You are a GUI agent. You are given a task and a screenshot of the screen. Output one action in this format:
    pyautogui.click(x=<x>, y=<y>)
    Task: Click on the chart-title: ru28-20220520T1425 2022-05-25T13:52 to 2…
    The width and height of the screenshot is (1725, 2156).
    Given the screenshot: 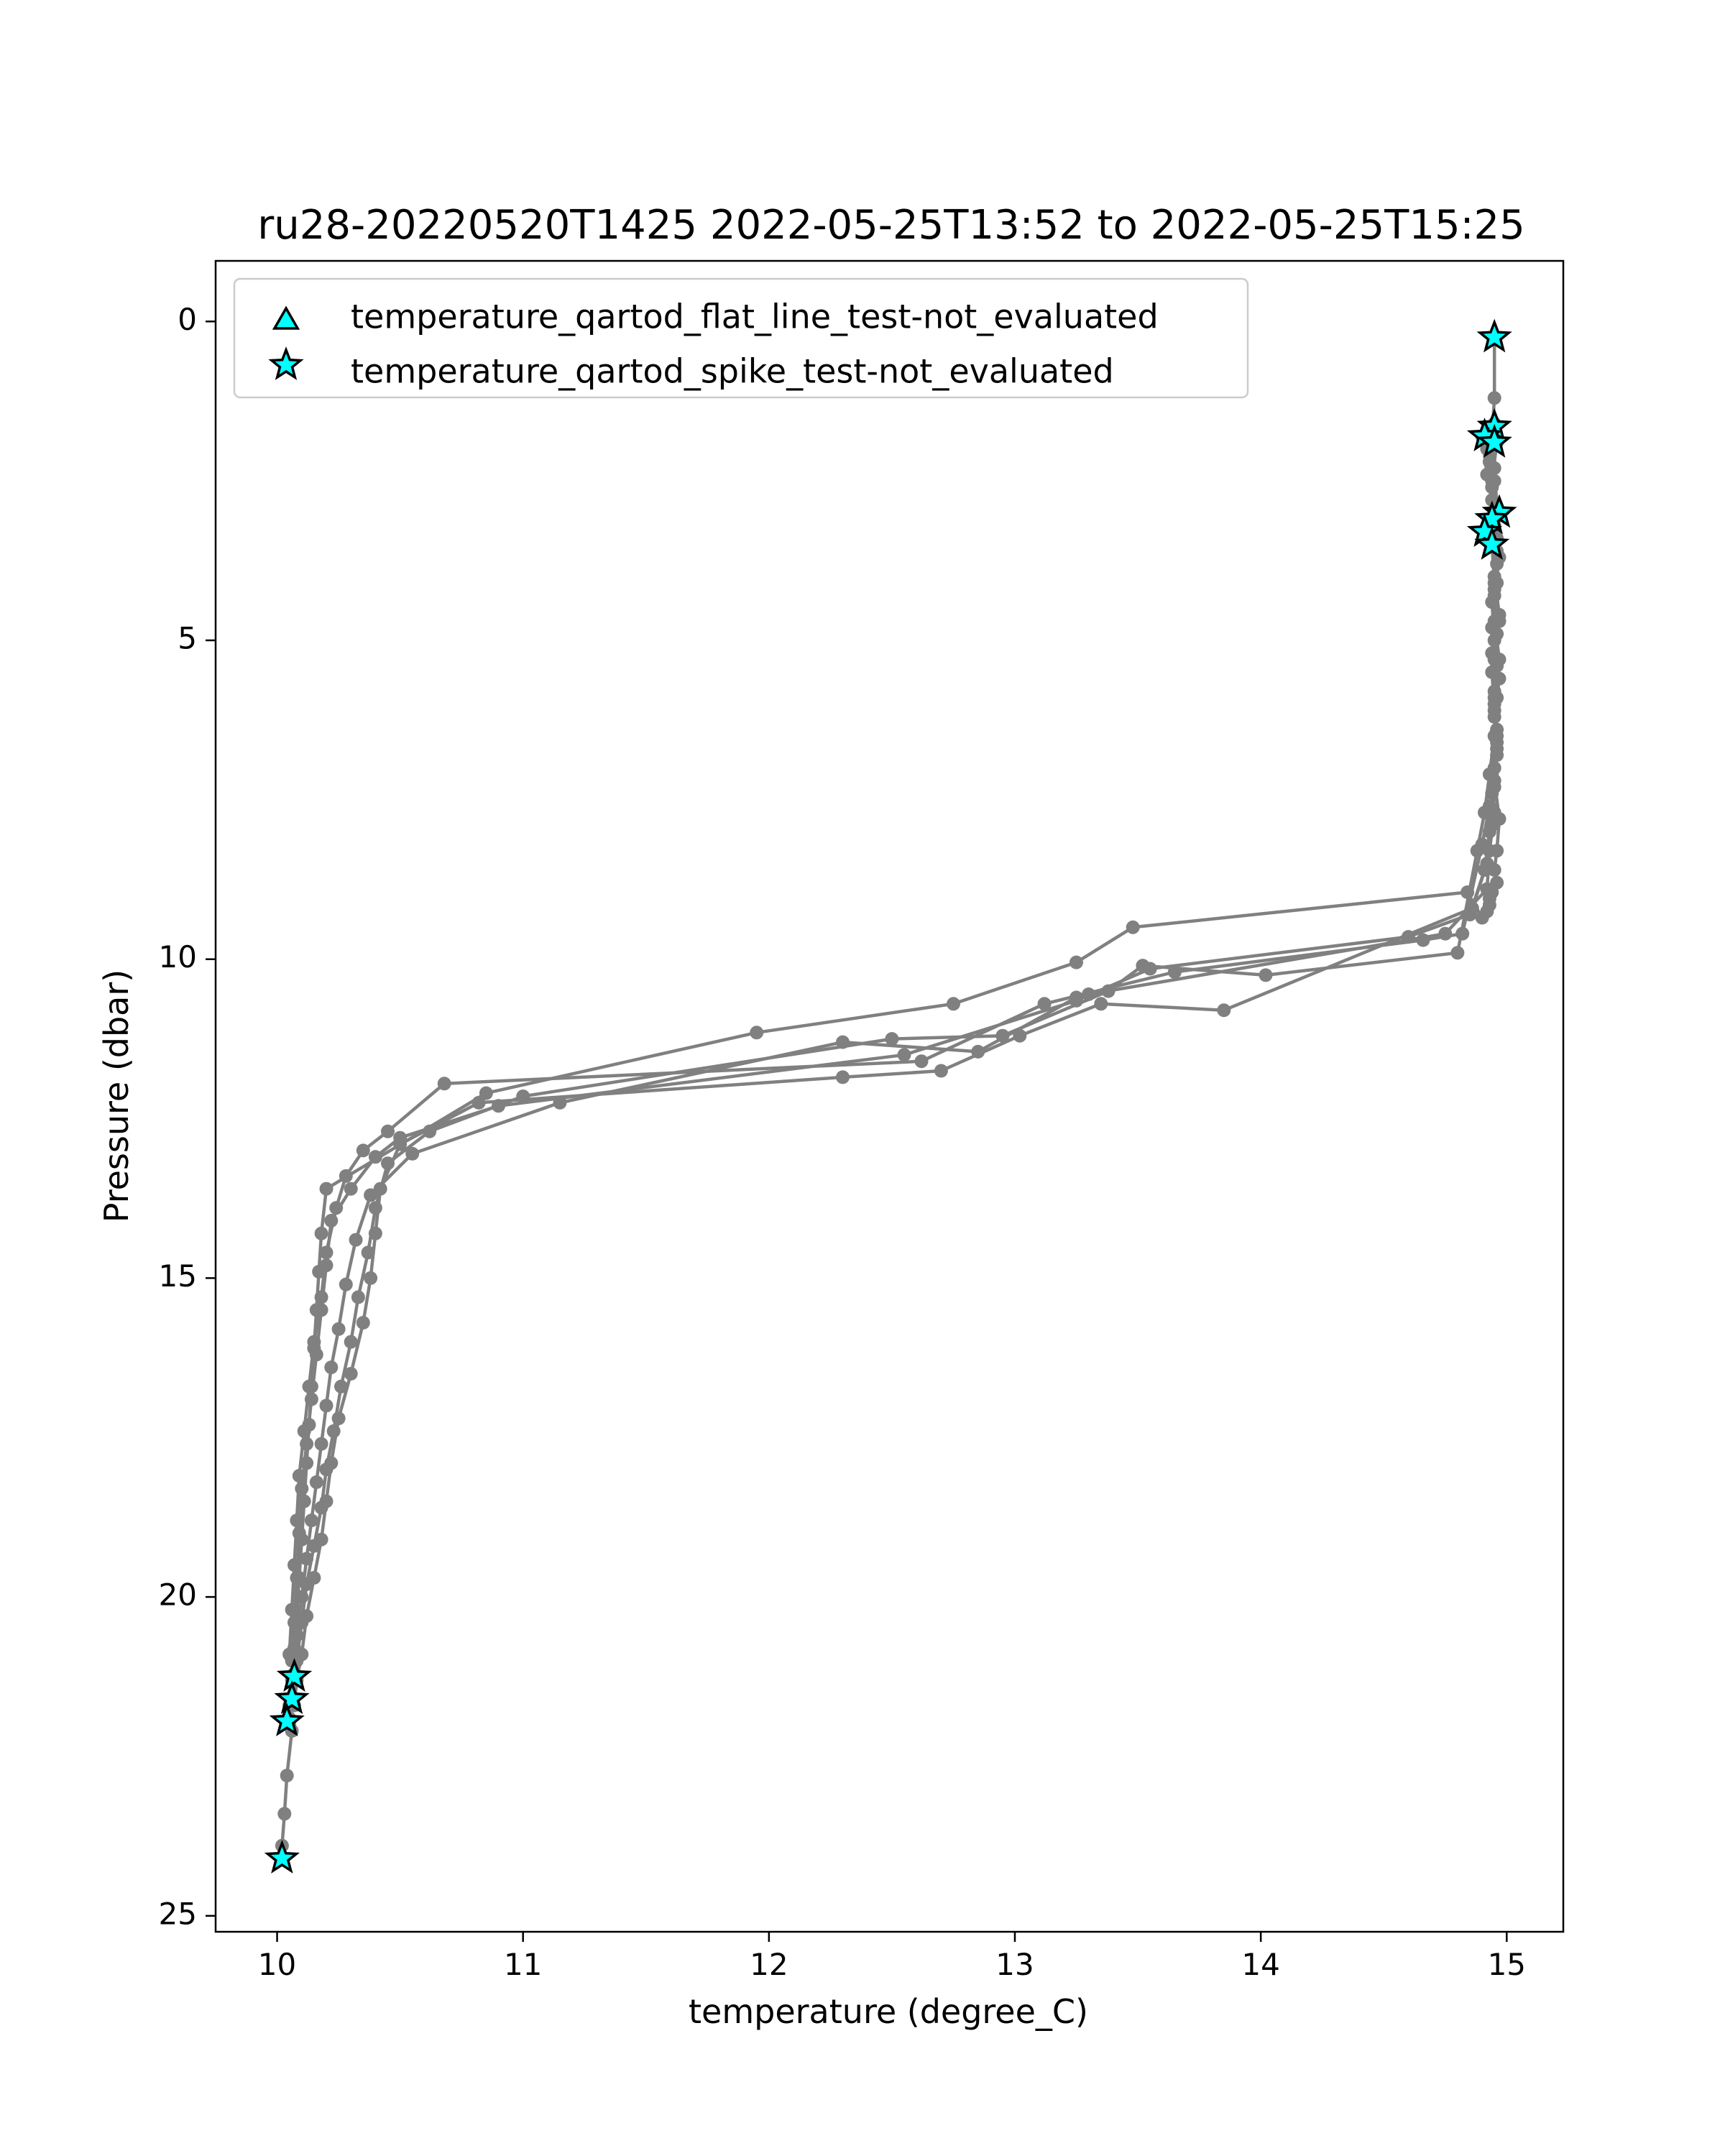 What is the action you would take?
    pyautogui.click(x=890, y=225)
    